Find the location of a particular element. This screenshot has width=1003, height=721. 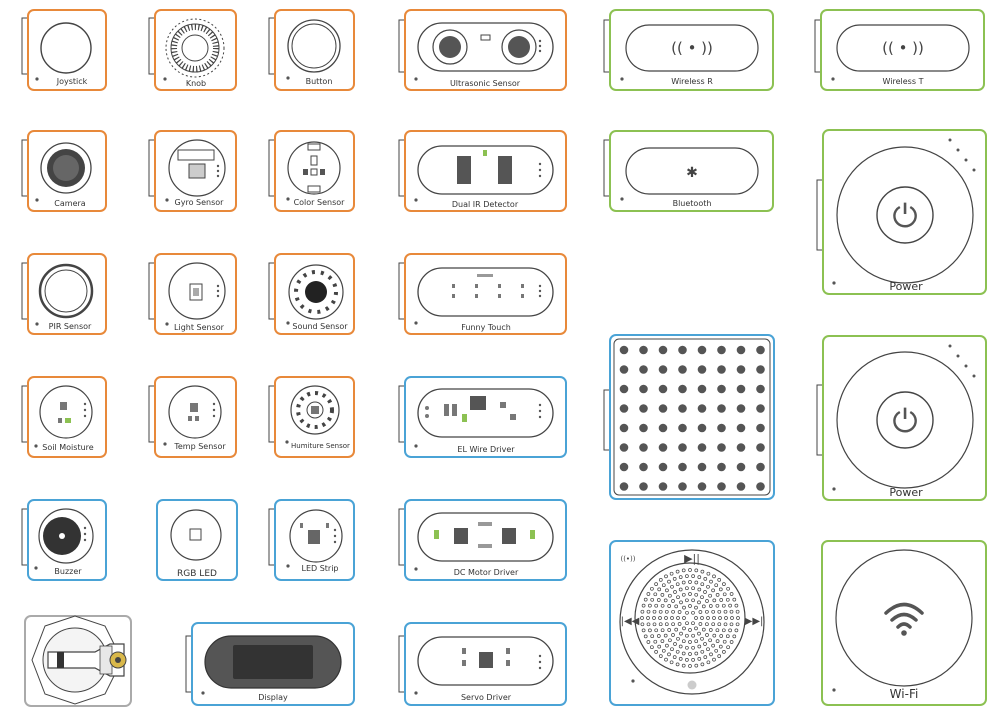

module-sound: Sound Sensor is located at coordinates (311, 294).